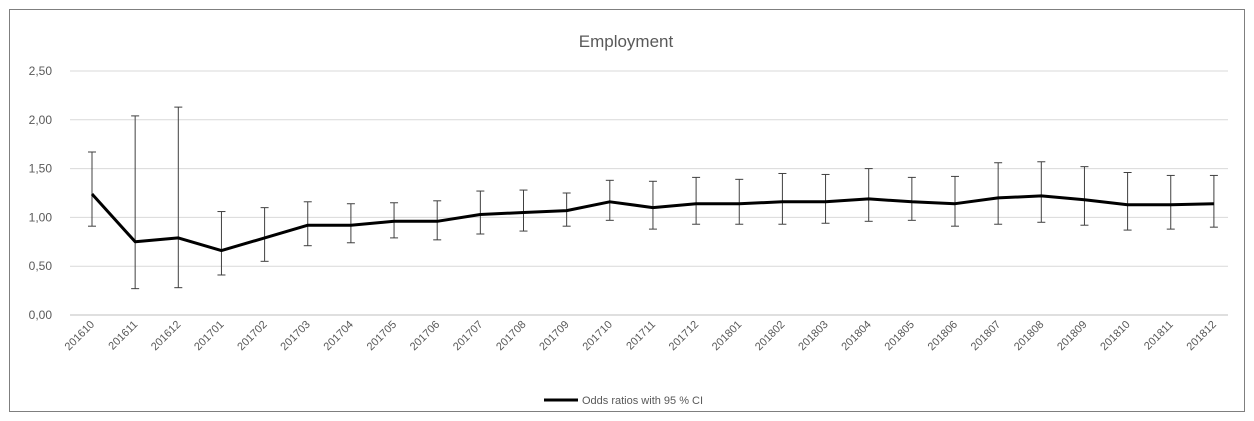  I want to click on x-tick-label: 201804, so click(856, 336).